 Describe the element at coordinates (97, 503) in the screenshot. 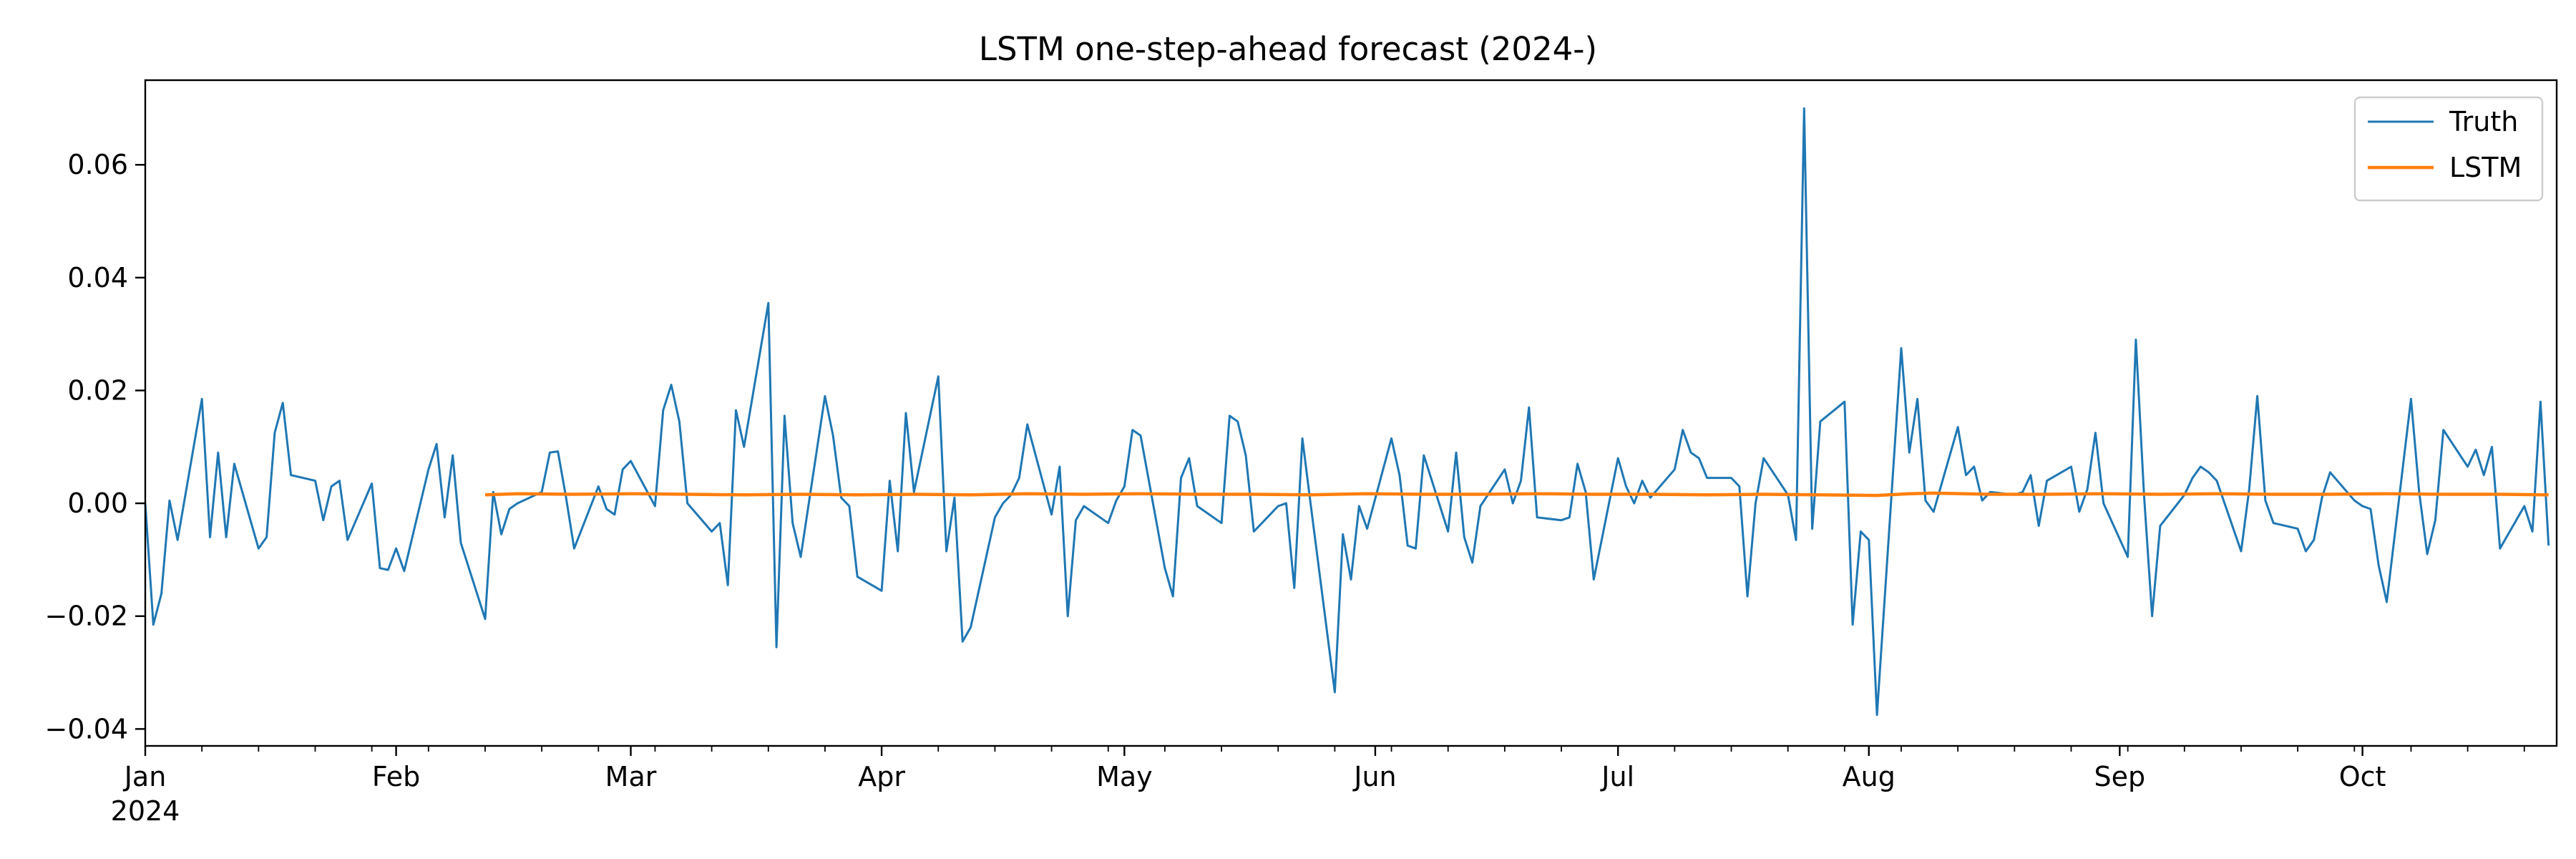

I see `y-tick-label: 0.00` at that location.